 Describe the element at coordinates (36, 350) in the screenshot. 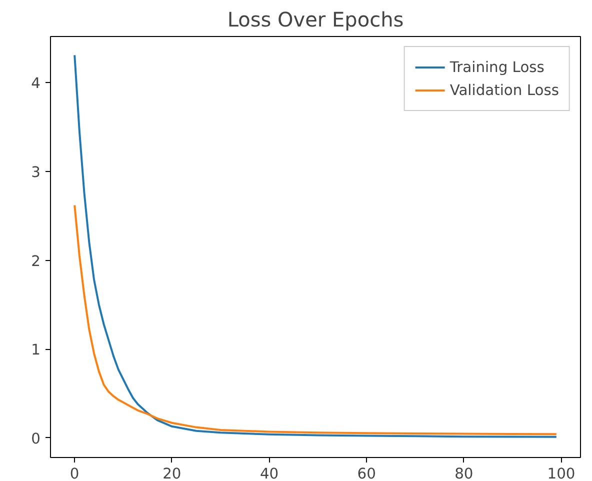

I see `y-tick-label: 1` at that location.